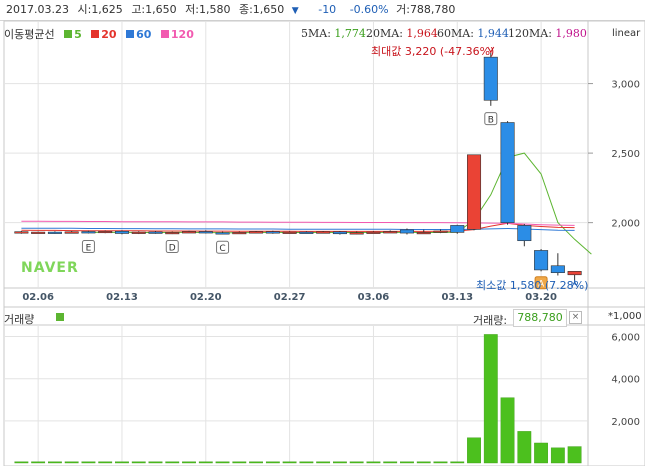  Describe the element at coordinates (369, 9) in the screenshot. I see `change-pct: -0.60%` at that location.